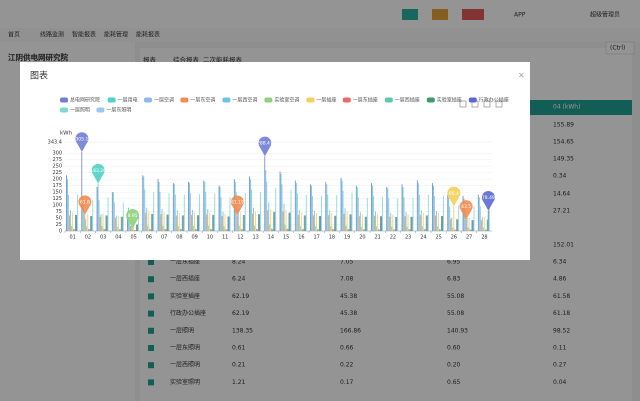 This screenshot has width=640, height=401. I want to click on legend-label: 实验室空调, so click(286, 100).